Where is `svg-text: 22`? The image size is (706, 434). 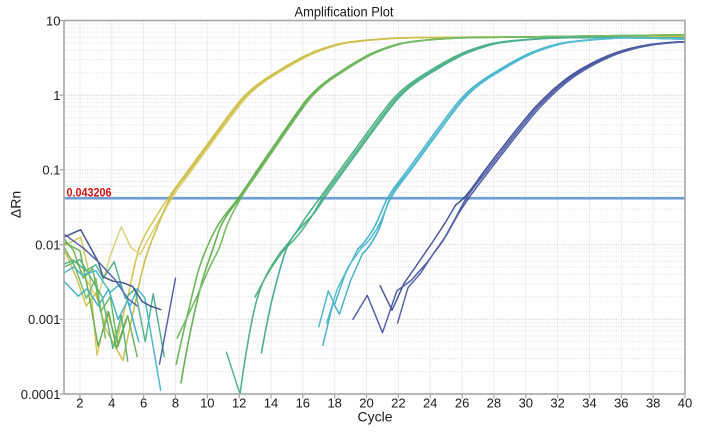
svg-text: 22 is located at coordinates (398, 403).